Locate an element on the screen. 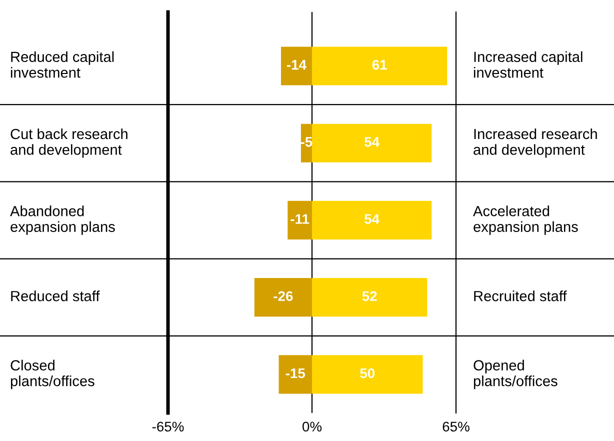 Image resolution: width=614 pixels, height=441 pixels. data-label: -26 is located at coordinates (283, 296).